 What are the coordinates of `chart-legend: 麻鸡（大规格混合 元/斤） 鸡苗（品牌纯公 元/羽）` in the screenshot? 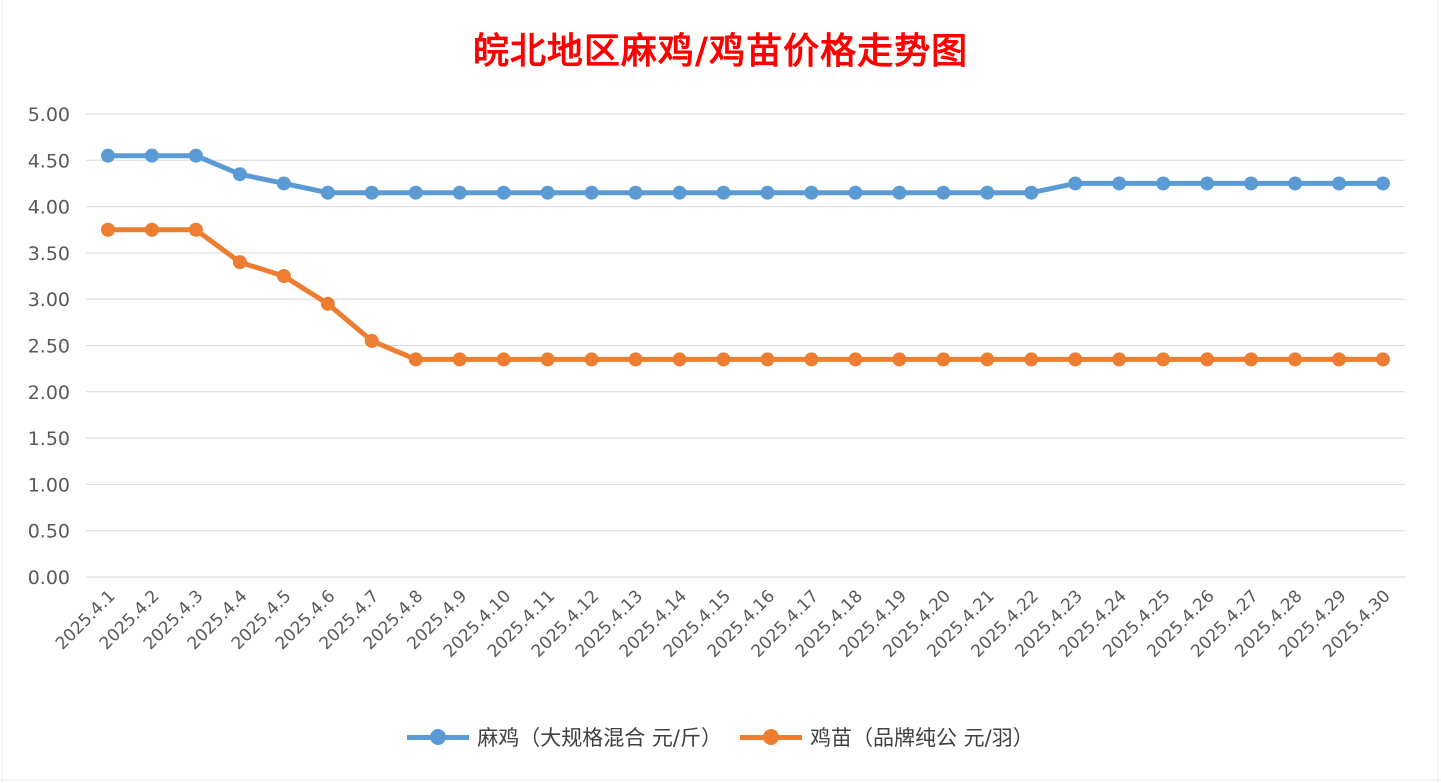 It's located at (720, 737).